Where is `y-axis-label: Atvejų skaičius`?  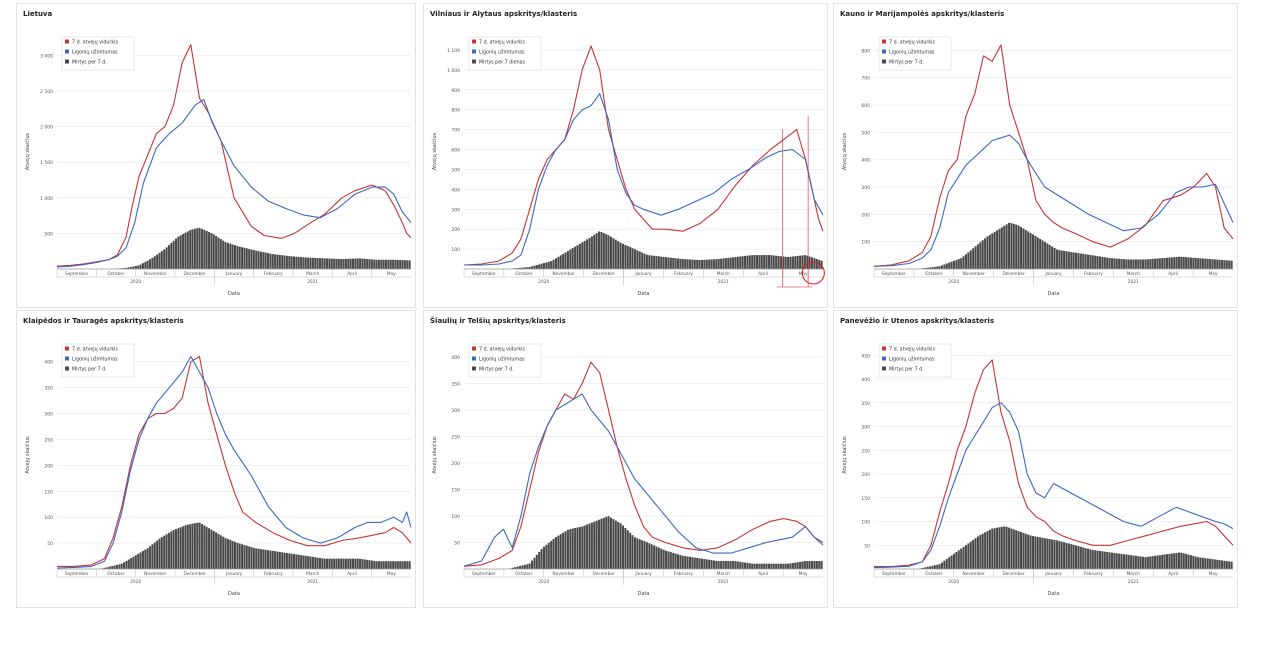
y-axis-label: Atvejų skaičius is located at coordinates (434, 151).